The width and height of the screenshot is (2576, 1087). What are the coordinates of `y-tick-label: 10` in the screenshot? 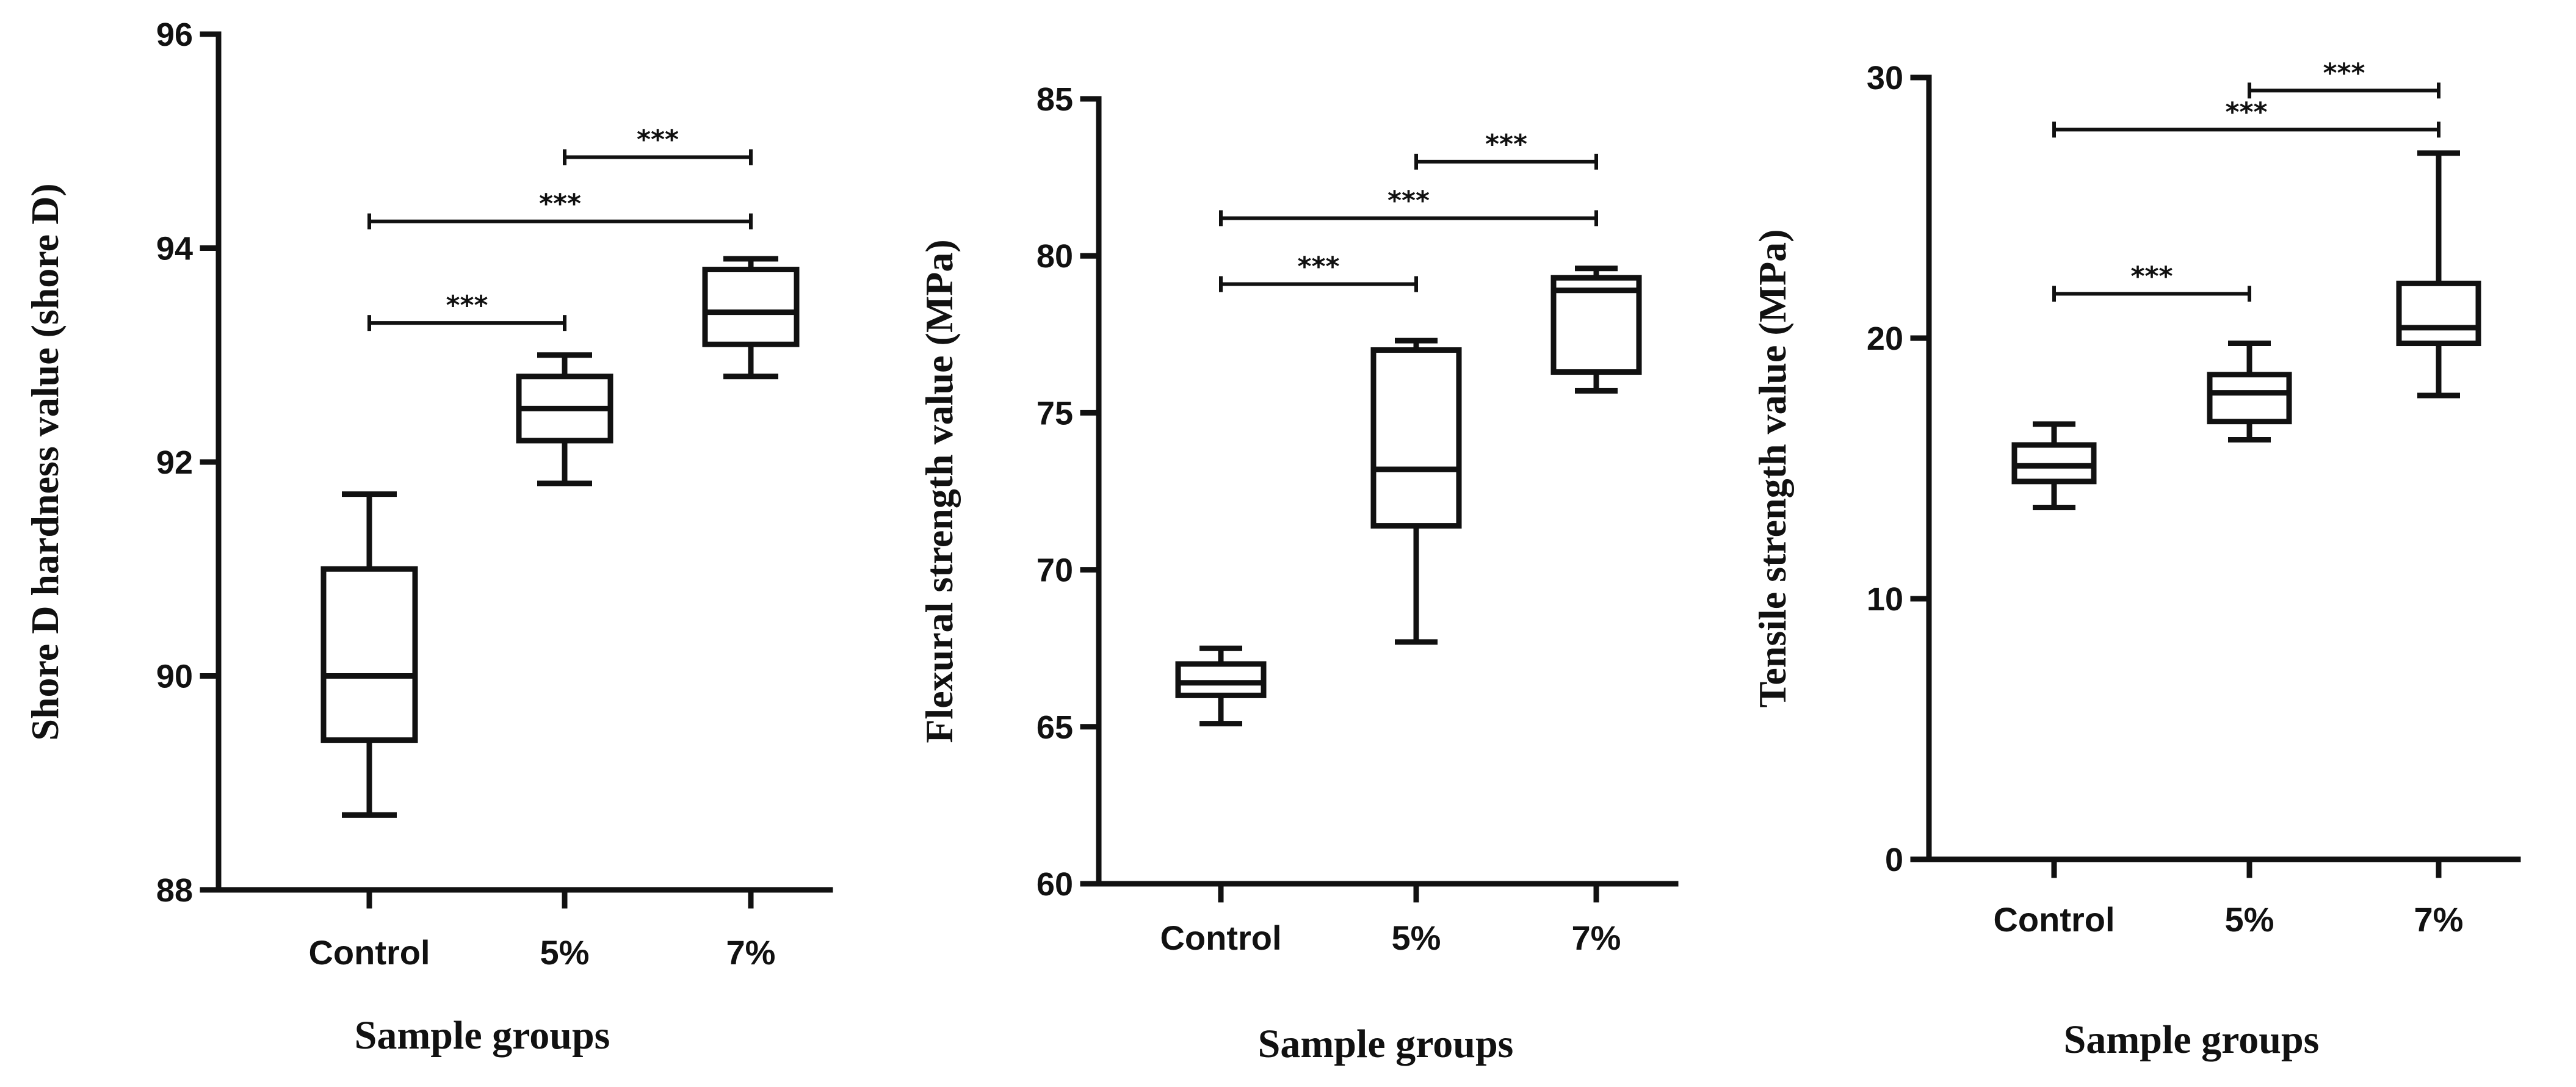 It's located at (1885, 599).